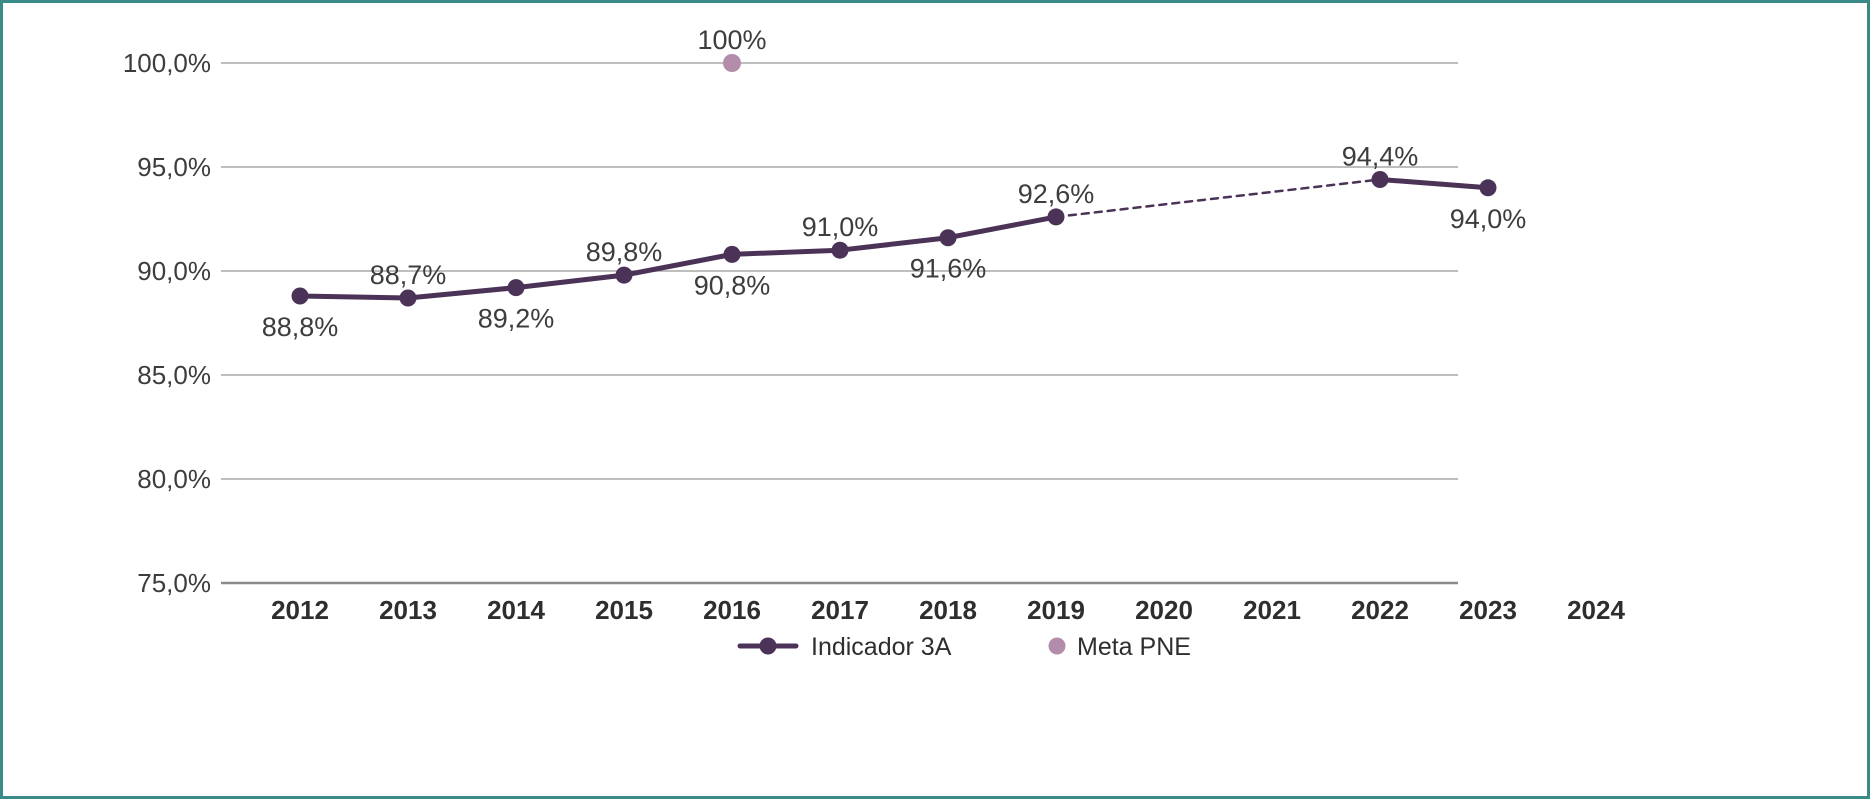  Describe the element at coordinates (1134, 647) in the screenshot. I see `legend-label: Meta PNE` at that location.